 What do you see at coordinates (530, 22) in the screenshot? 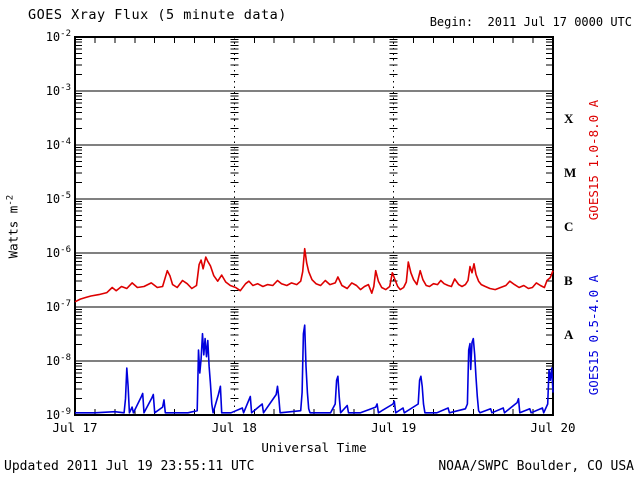
I see `begin-timestamp: Begin: 2011 Jul 17 0000 UTC` at bounding box center [530, 22].